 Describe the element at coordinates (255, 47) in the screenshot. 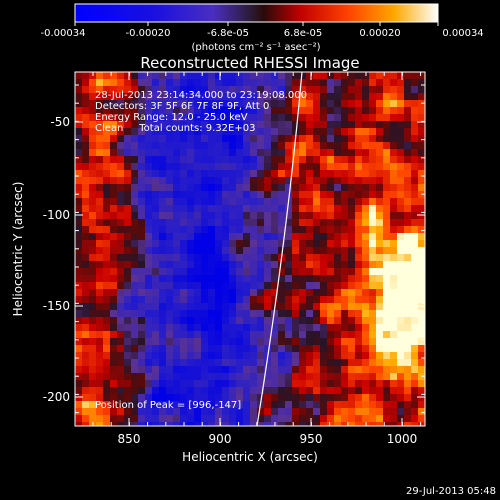

I see `colorbar-units-label: (photons cm⁻² s⁻¹ asec⁻²)` at that location.